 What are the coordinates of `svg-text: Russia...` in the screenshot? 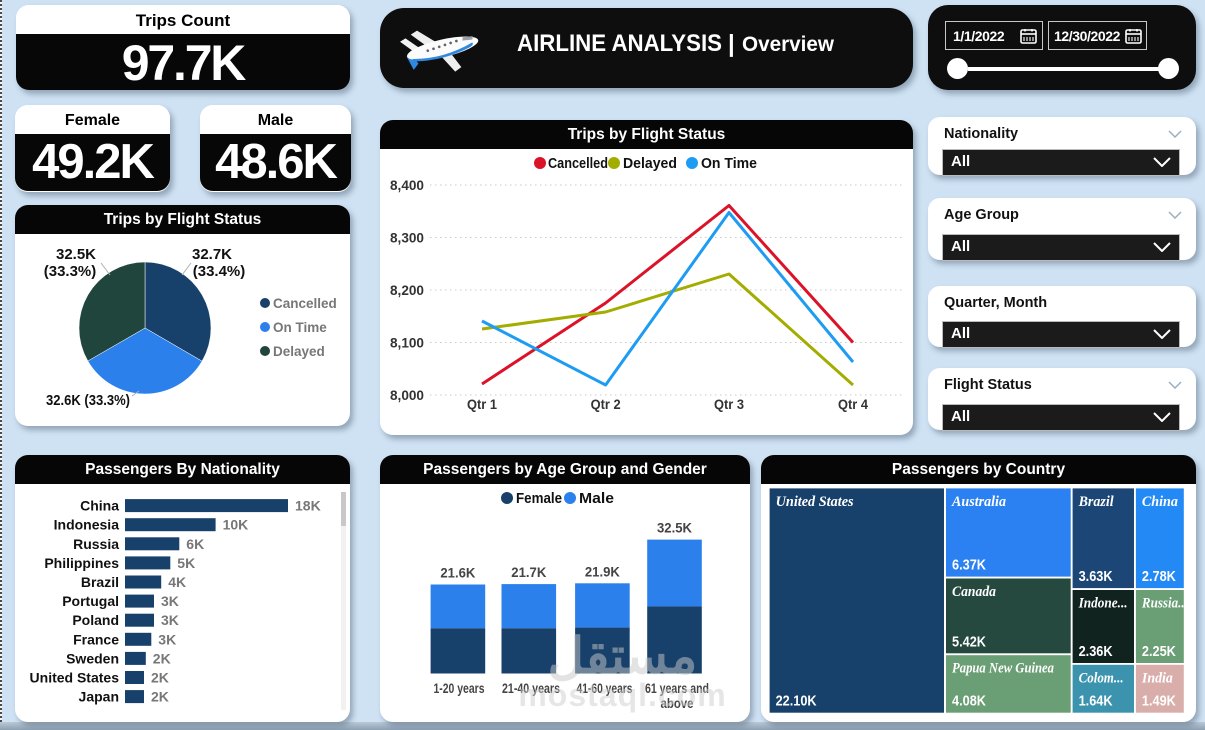 It's located at (1164, 604).